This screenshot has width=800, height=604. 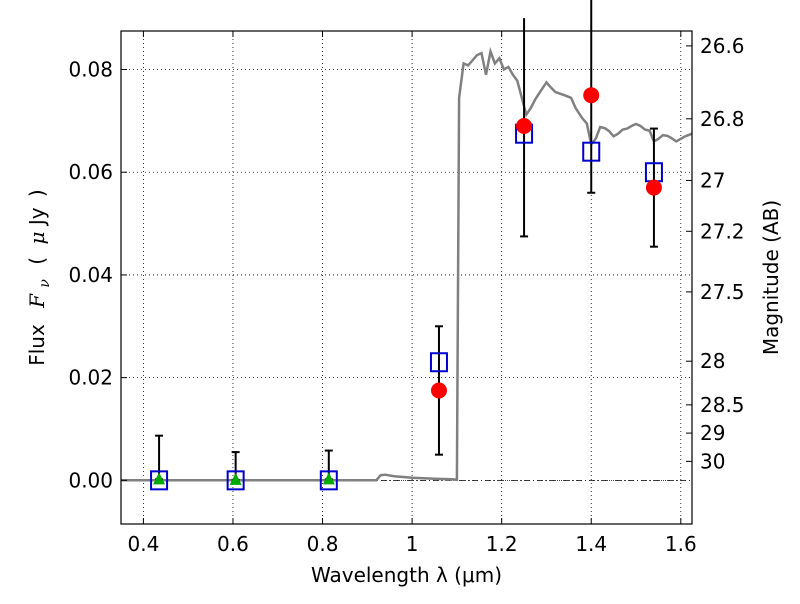 I want to click on y-axis-title: Flux F ν ( μ Jy ), so click(x=39, y=277).